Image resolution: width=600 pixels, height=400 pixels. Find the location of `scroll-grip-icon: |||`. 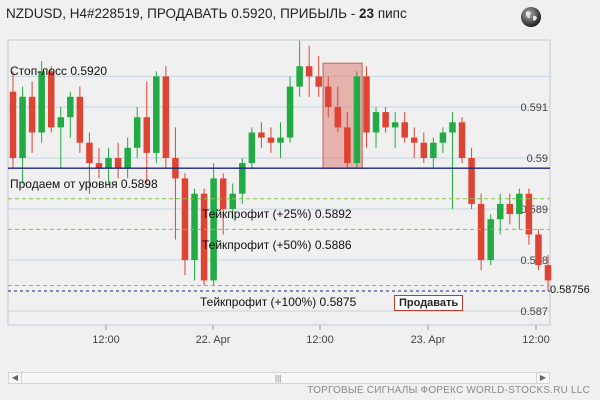

scroll-grip-icon: ||| is located at coordinates (278, 378).